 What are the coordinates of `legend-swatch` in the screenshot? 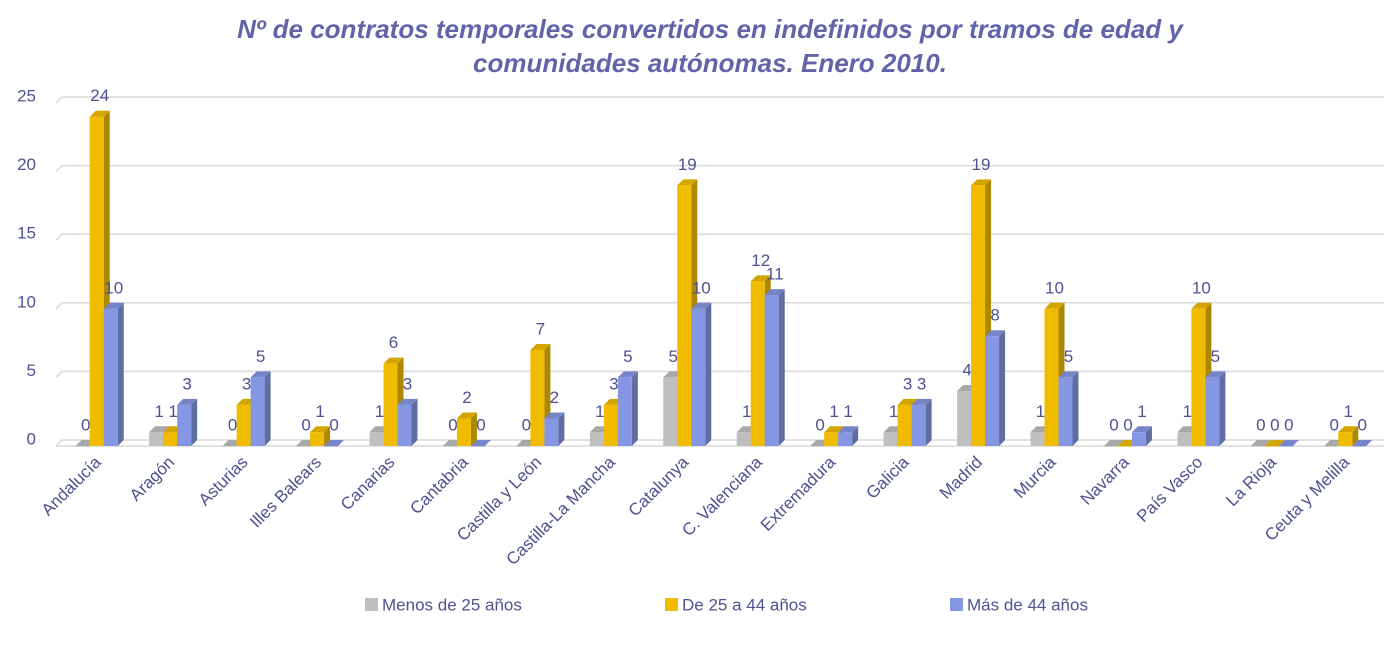 It's located at (371, 604).